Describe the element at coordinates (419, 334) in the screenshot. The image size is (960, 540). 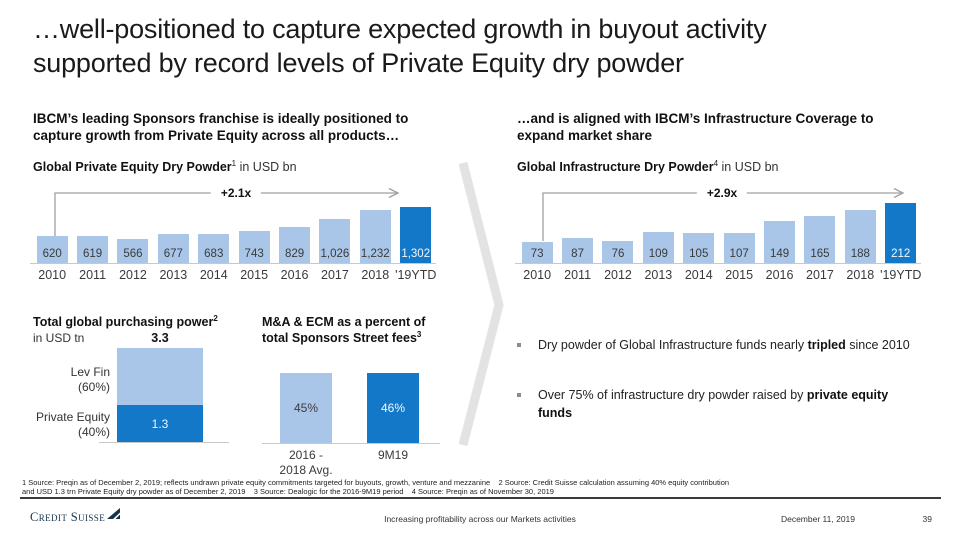
I see `fees-title-sup: 3` at that location.